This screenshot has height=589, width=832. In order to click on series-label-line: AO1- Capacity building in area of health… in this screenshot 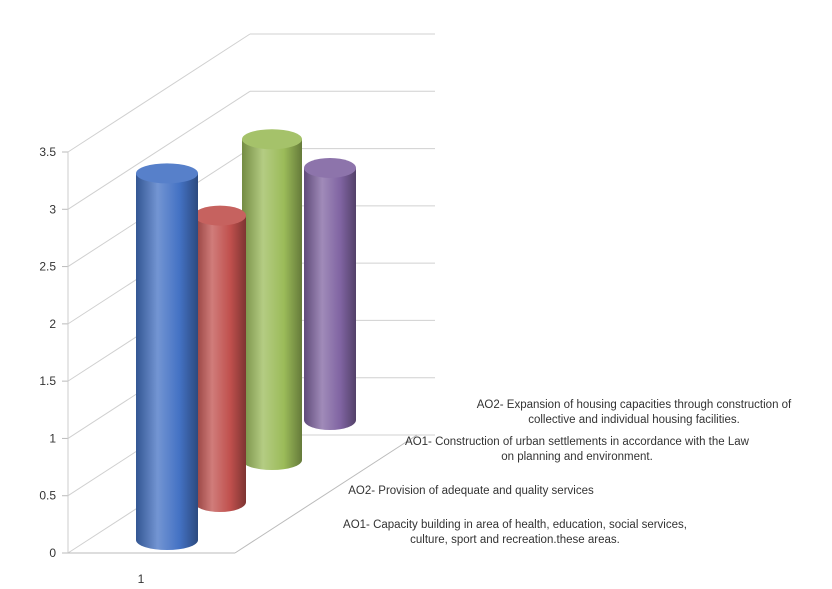, I will do `click(515, 525)`.